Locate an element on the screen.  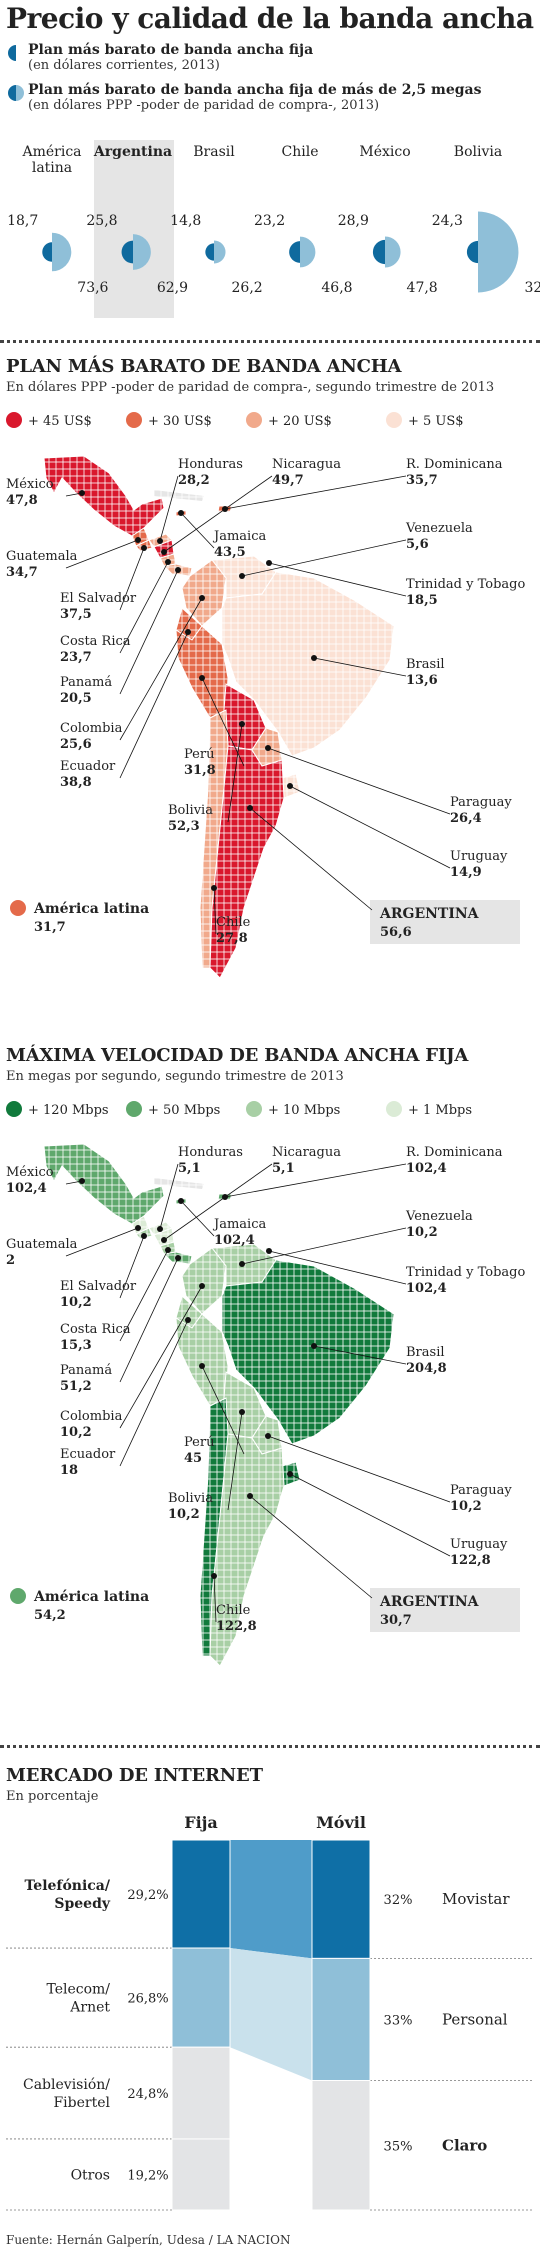
map-label-name: Chile is located at coordinates (233, 922).